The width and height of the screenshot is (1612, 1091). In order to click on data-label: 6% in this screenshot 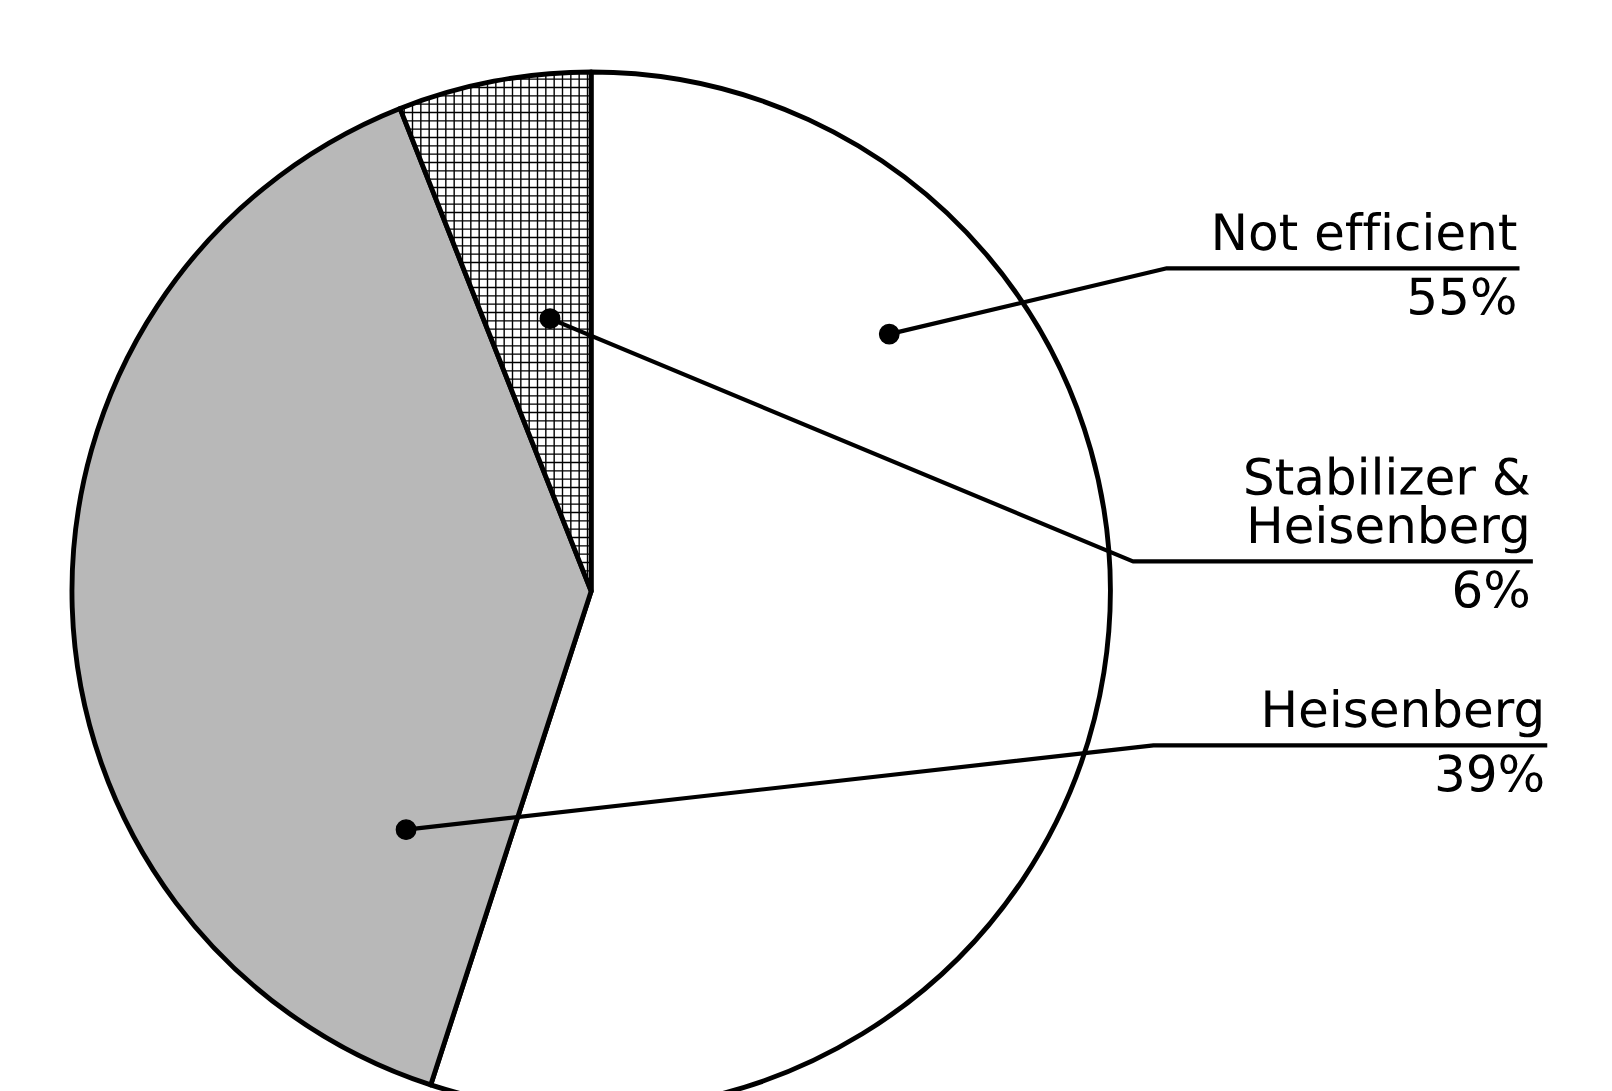, I will do `click(1491, 589)`.